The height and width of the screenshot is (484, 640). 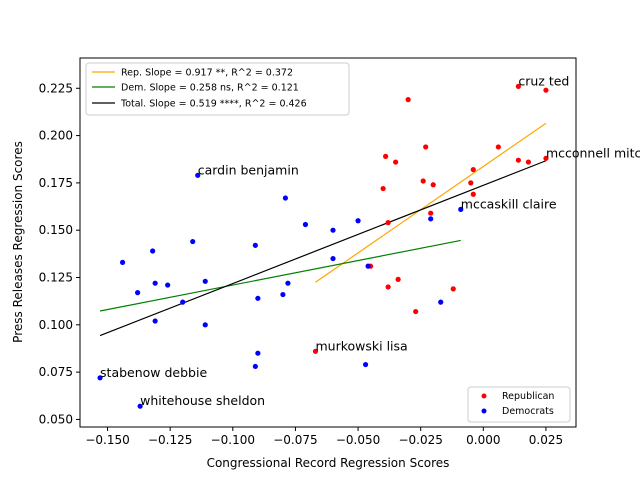 What do you see at coordinates (18, 242) in the screenshot?
I see `y-axis-label: Press Releases Regression Scores` at bounding box center [18, 242].